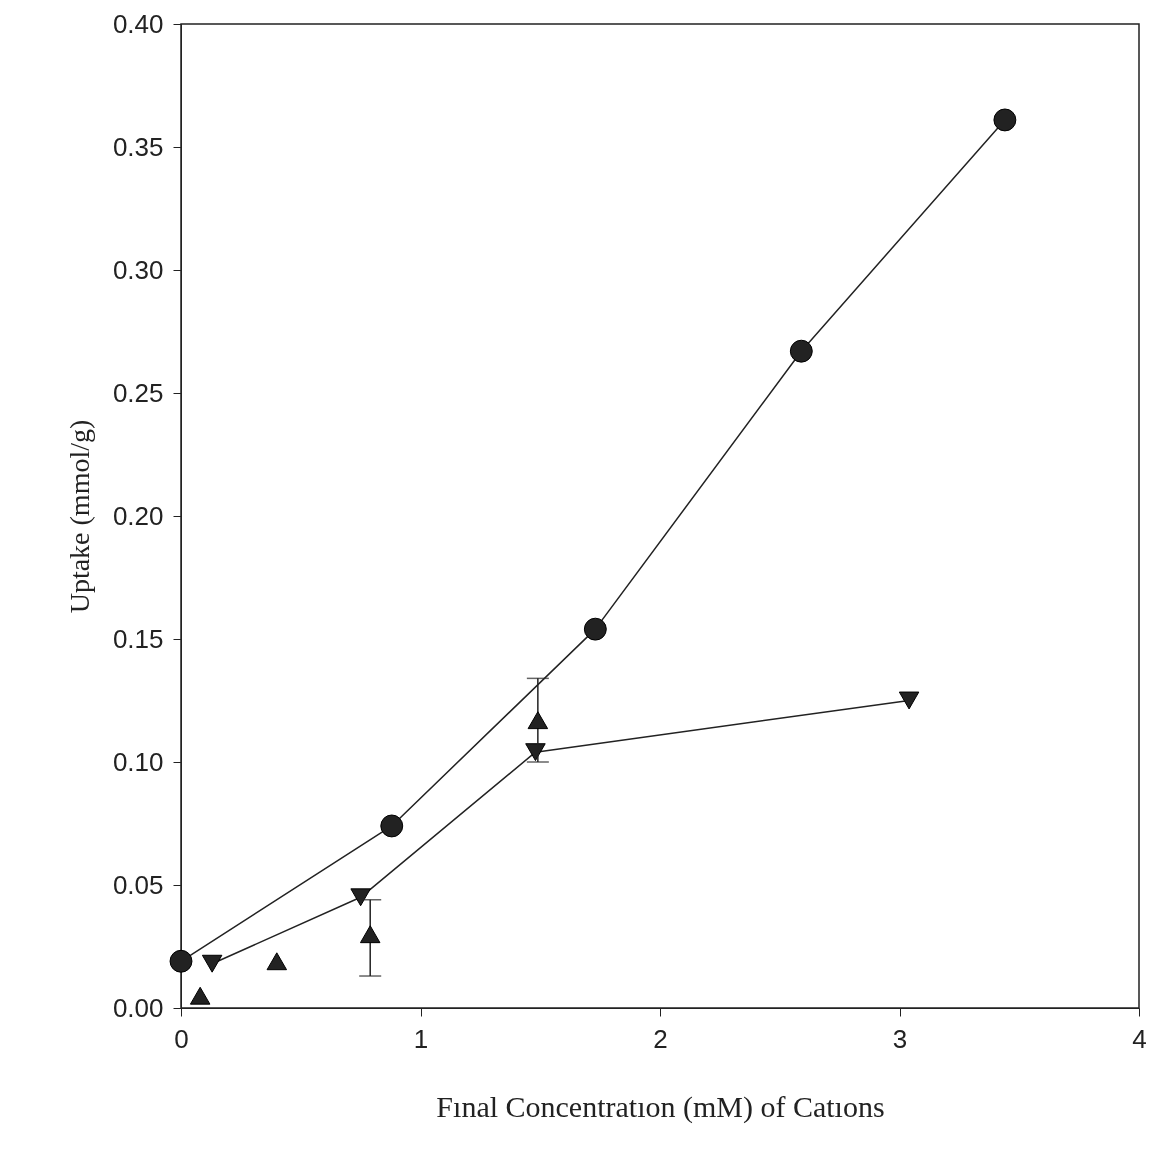 The height and width of the screenshot is (1158, 1152). What do you see at coordinates (421, 1038) in the screenshot?
I see `x-tick-label: 1` at bounding box center [421, 1038].